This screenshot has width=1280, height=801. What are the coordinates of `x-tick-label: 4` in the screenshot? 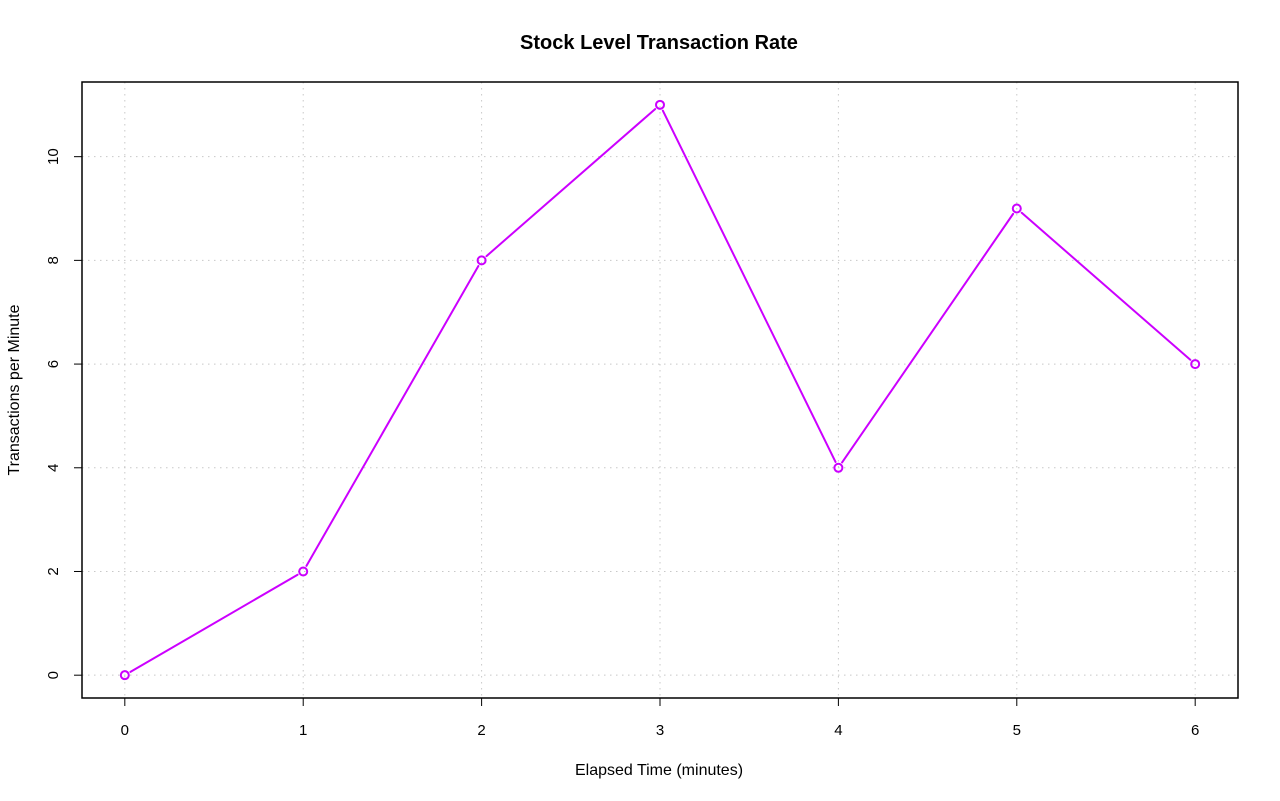 It's located at (838, 730).